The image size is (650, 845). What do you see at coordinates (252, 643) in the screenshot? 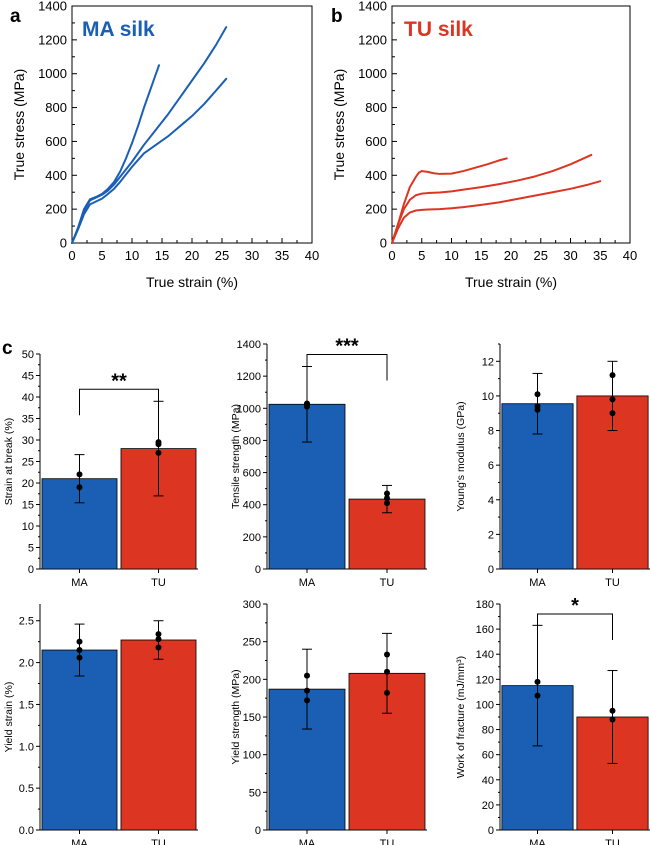
I see `y-tick-label: 250` at bounding box center [252, 643].